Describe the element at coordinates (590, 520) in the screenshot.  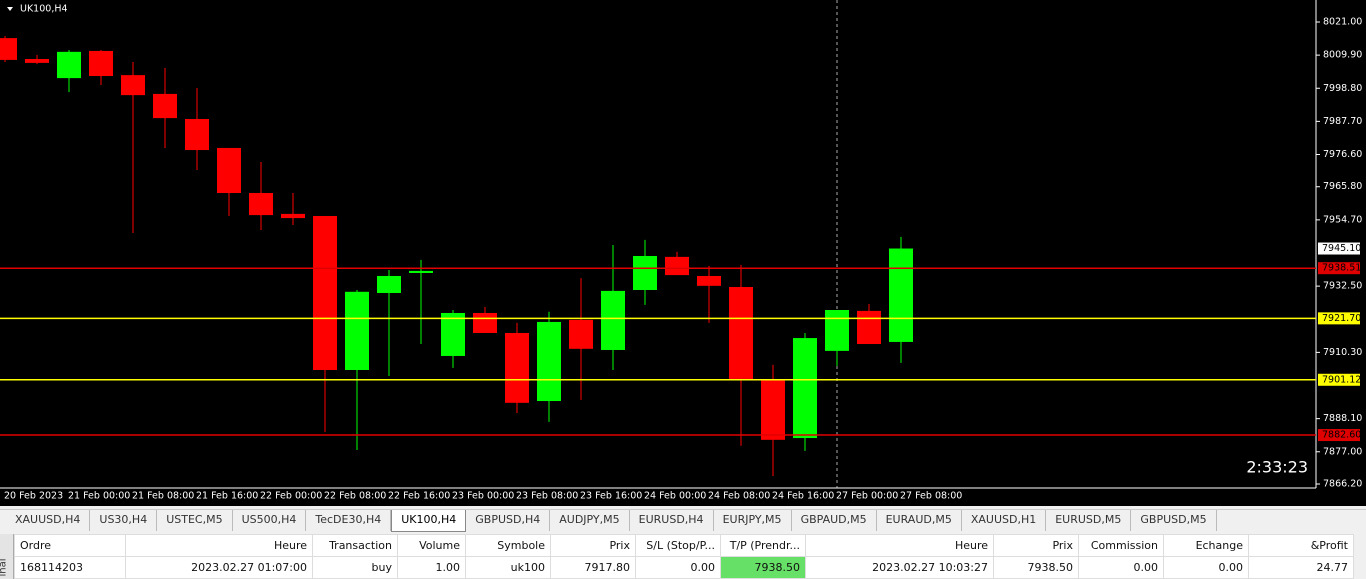
I see `chart-tab: AUDJPY,M5` at that location.